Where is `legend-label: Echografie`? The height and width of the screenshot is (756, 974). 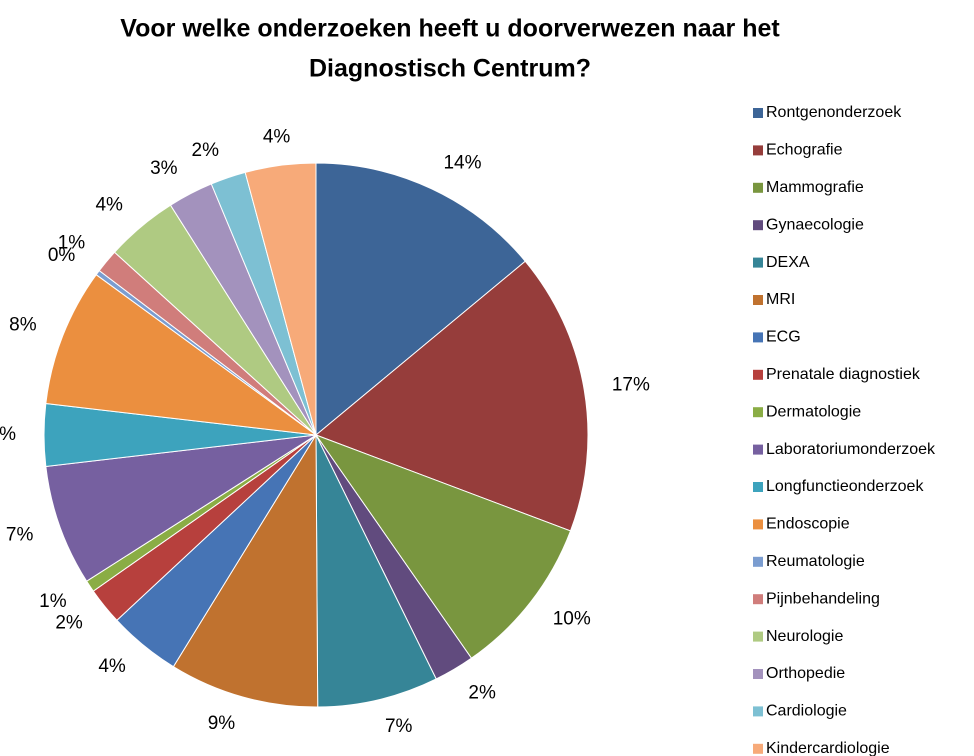 legend-label: Echografie is located at coordinates (804, 150).